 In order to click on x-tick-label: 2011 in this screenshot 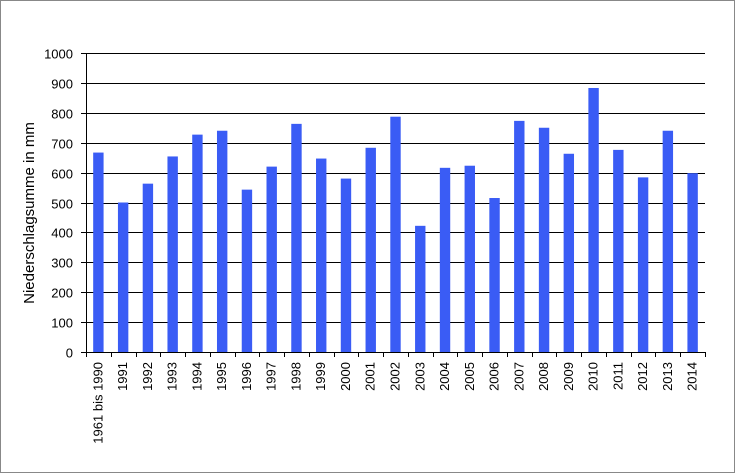, I will do `click(617, 376)`.